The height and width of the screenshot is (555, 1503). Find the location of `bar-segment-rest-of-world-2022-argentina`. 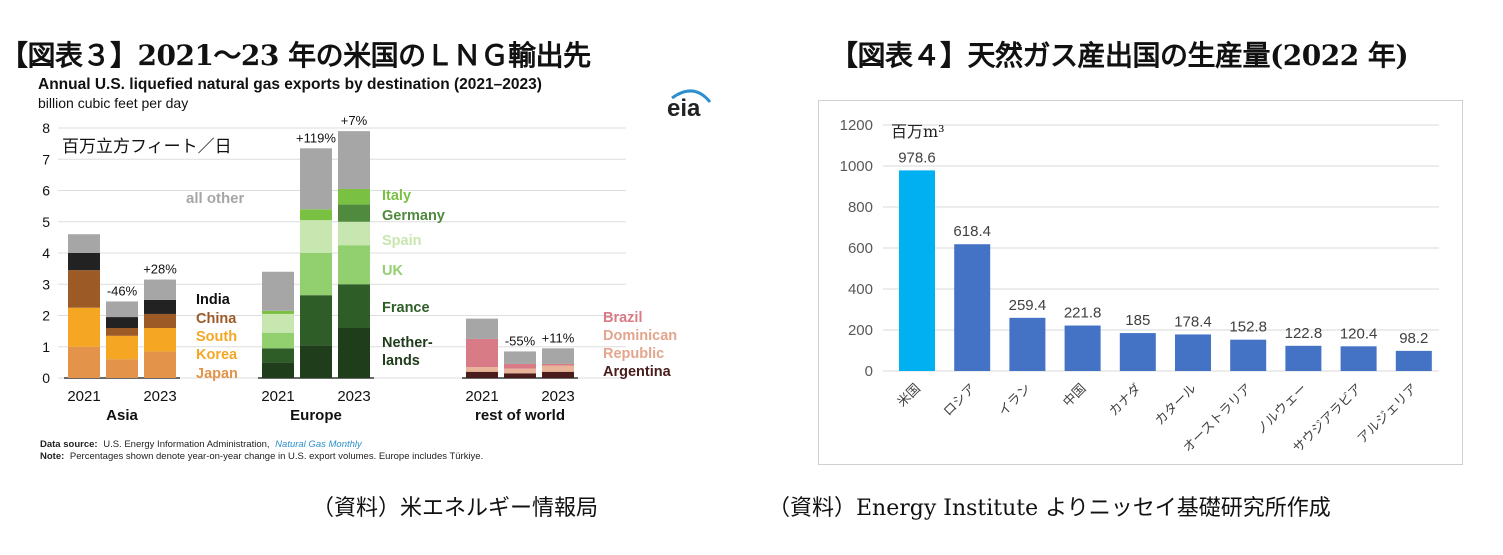

bar-segment-rest-of-world-2022-argentina is located at coordinates (520, 375).